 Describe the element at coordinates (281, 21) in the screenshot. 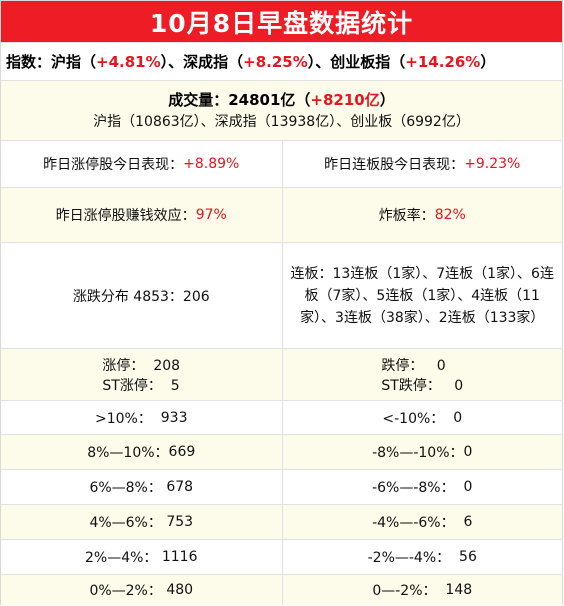

I see `page-title: 10月8日早盘数据统计` at that location.